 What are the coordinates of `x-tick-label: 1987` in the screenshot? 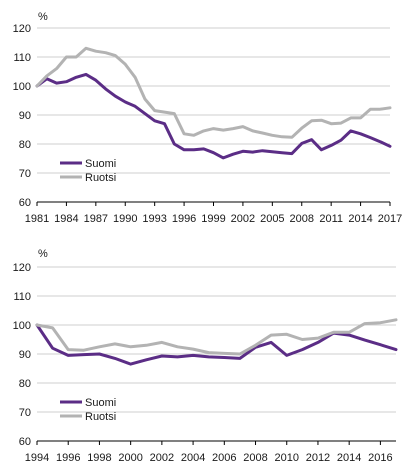 It's located at (96, 219).